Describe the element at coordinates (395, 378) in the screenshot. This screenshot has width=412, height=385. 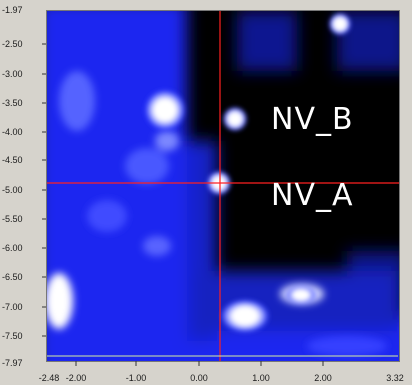
I see `x-tick-label: 3.32` at that location.